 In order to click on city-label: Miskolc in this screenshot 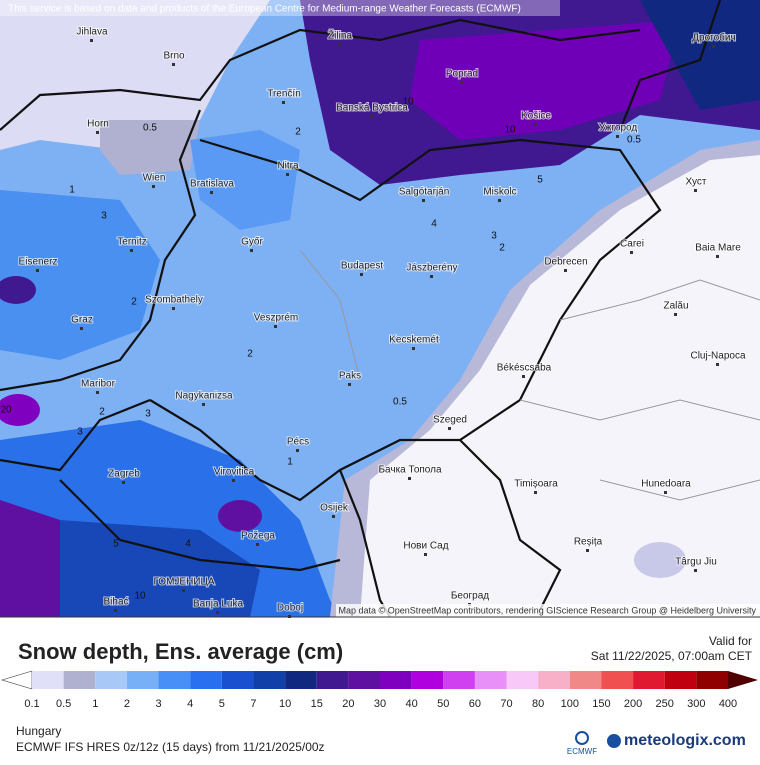, I will do `click(499, 192)`.